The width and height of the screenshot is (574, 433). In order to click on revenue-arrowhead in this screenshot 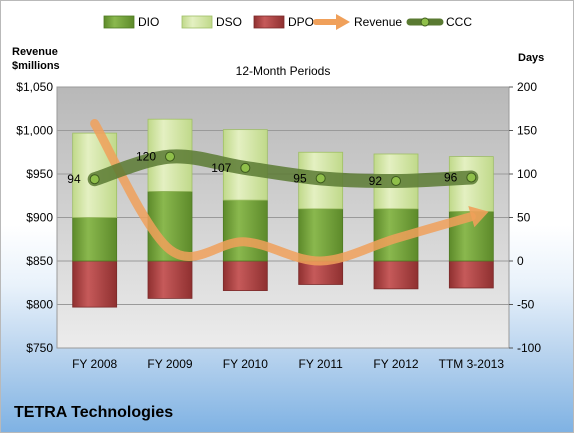, I will do `click(478, 217)`.